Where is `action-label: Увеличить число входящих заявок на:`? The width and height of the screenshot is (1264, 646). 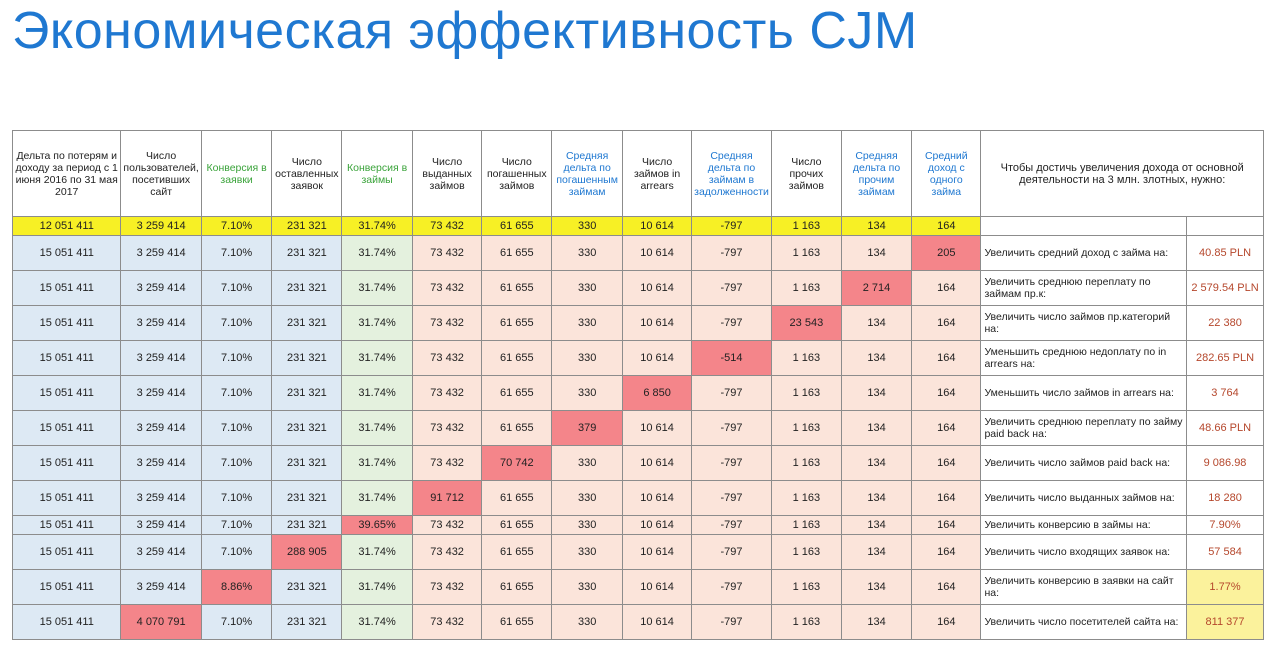 action-label: Увеличить число входящих заявок на: is located at coordinates (1084, 552).